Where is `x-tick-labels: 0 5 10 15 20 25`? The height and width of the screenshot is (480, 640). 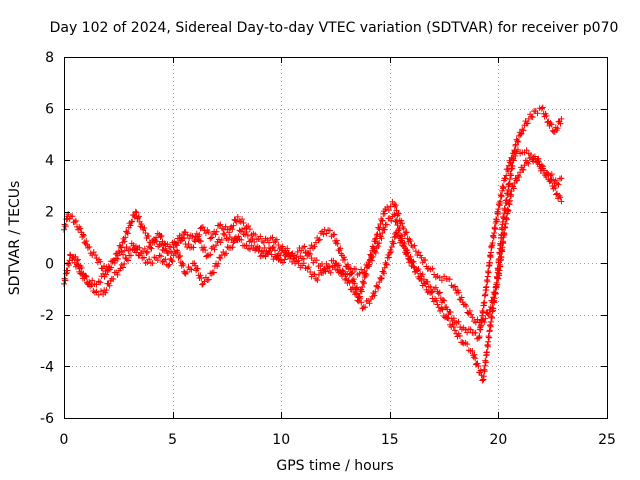
x-tick-labels: 0 5 10 15 20 25 is located at coordinates (338, 440).